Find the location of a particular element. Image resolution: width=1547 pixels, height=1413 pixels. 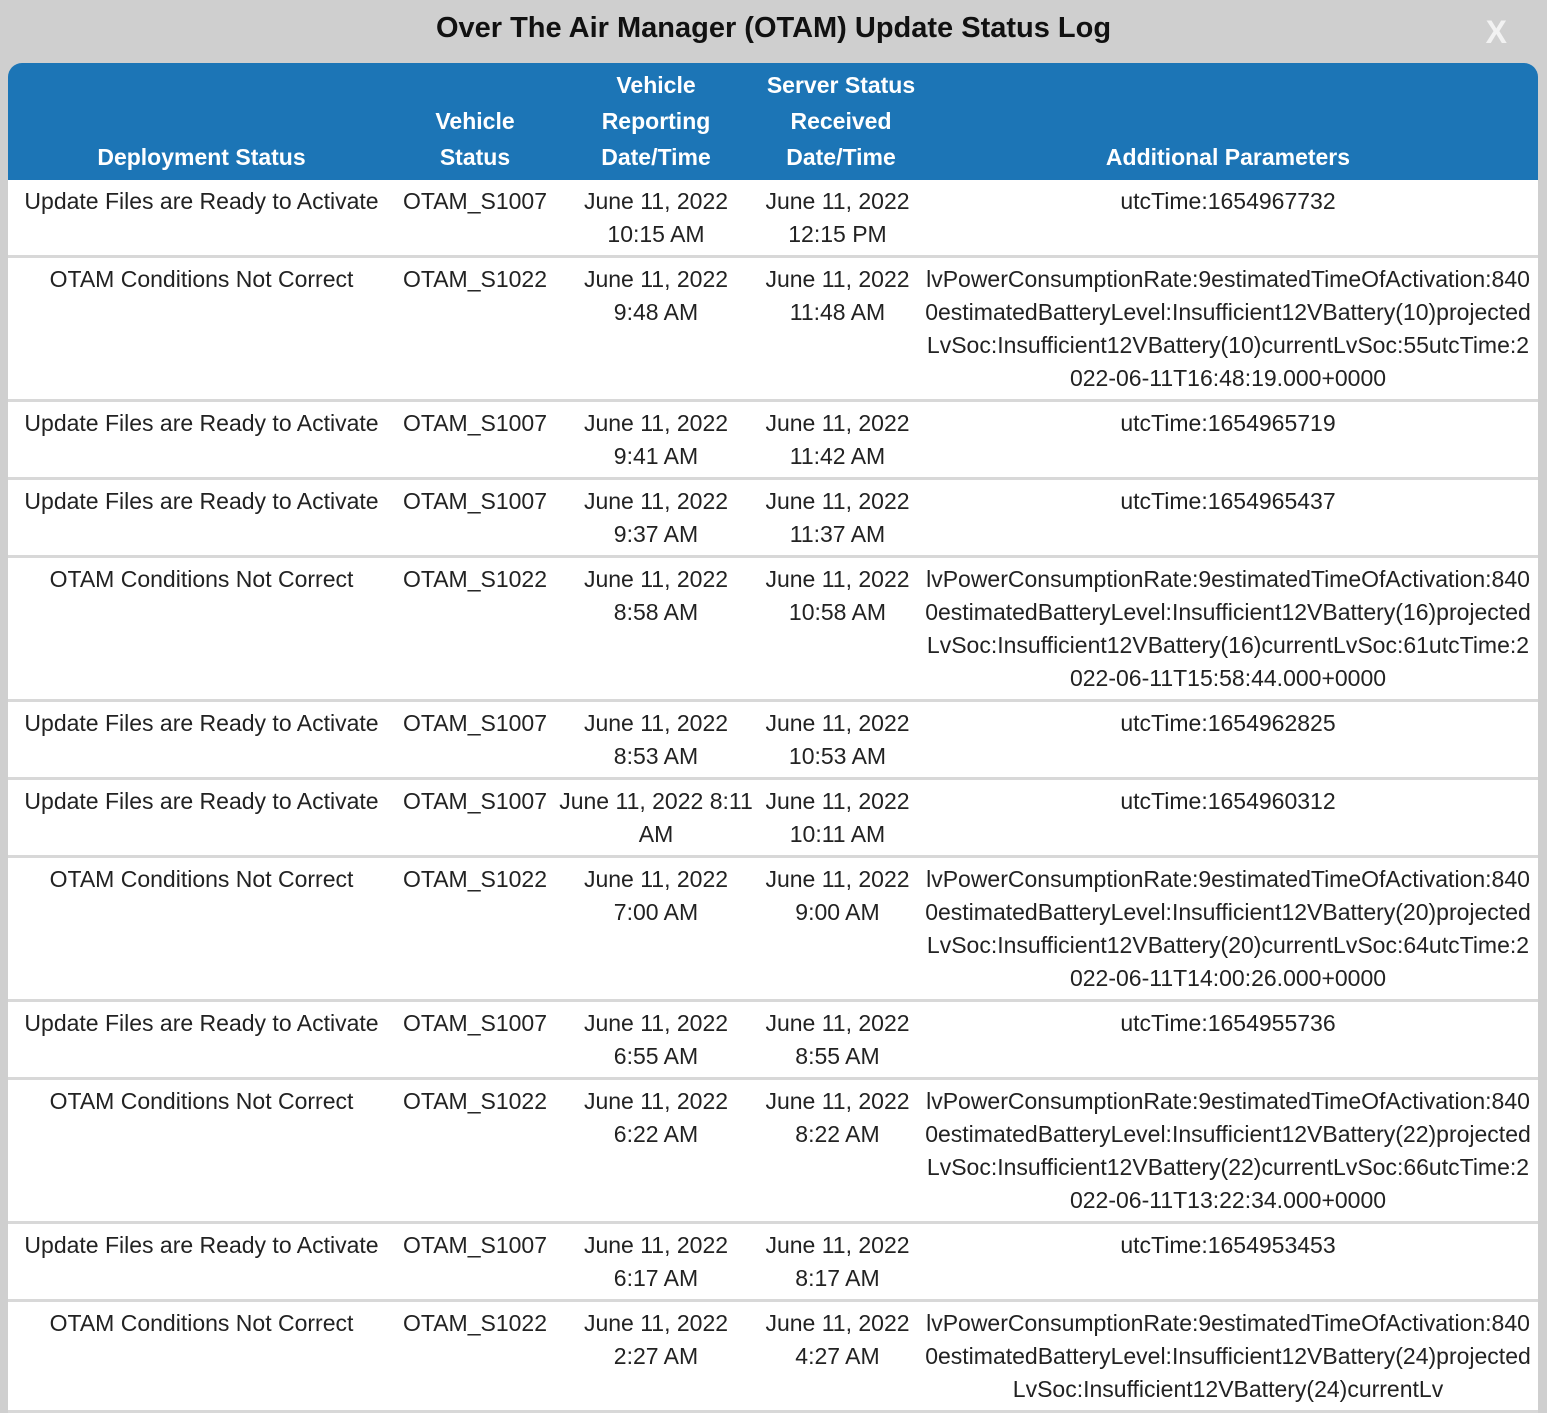

table-cell: utcTime:1654953453 is located at coordinates (1228, 1263).